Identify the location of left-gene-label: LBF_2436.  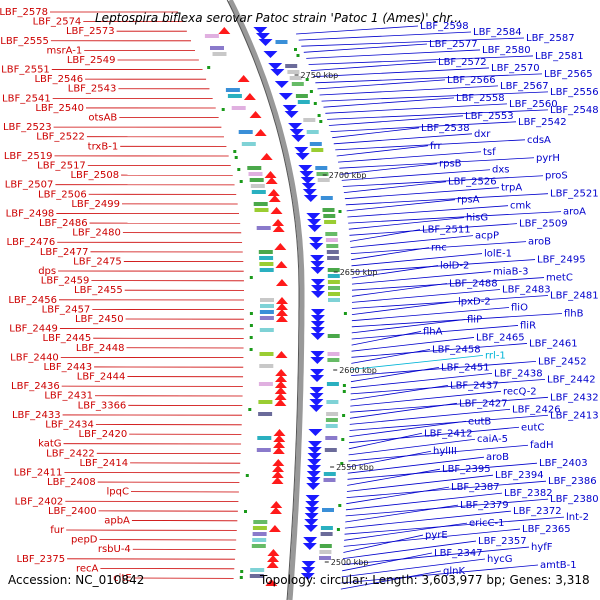
(35, 386).